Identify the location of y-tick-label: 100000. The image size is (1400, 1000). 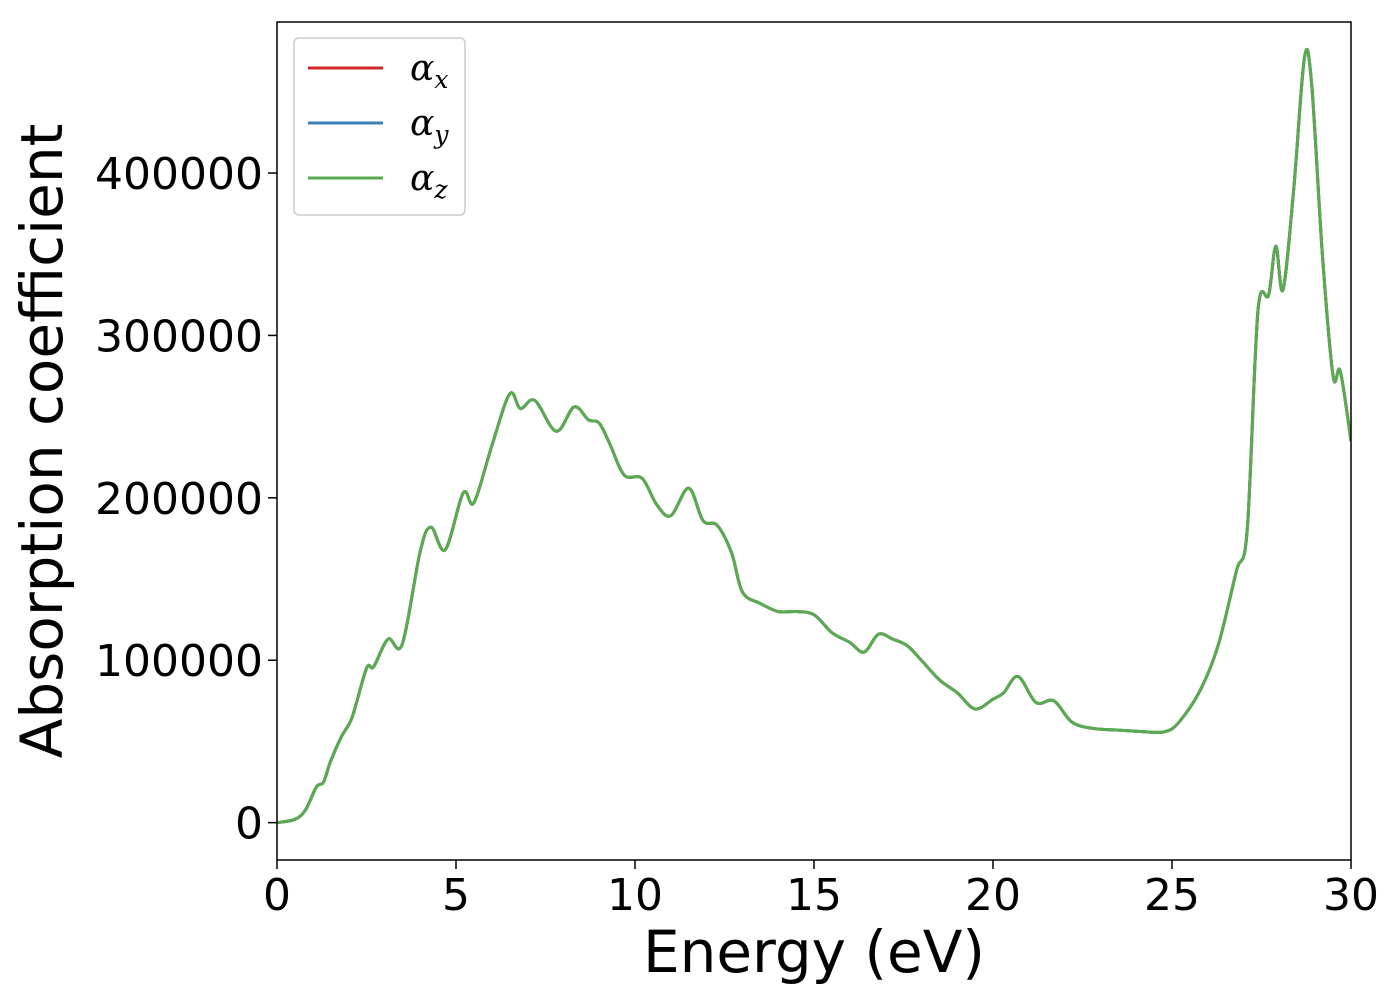
(179, 661).